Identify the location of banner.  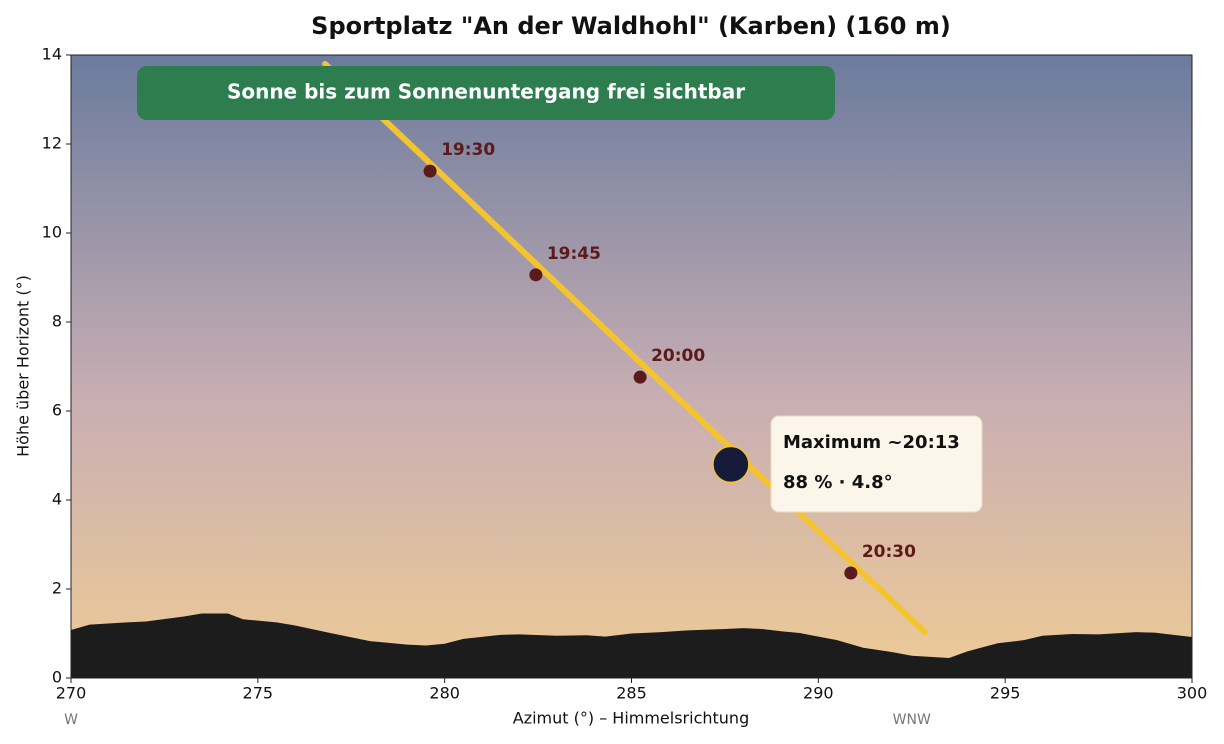
(486, 93).